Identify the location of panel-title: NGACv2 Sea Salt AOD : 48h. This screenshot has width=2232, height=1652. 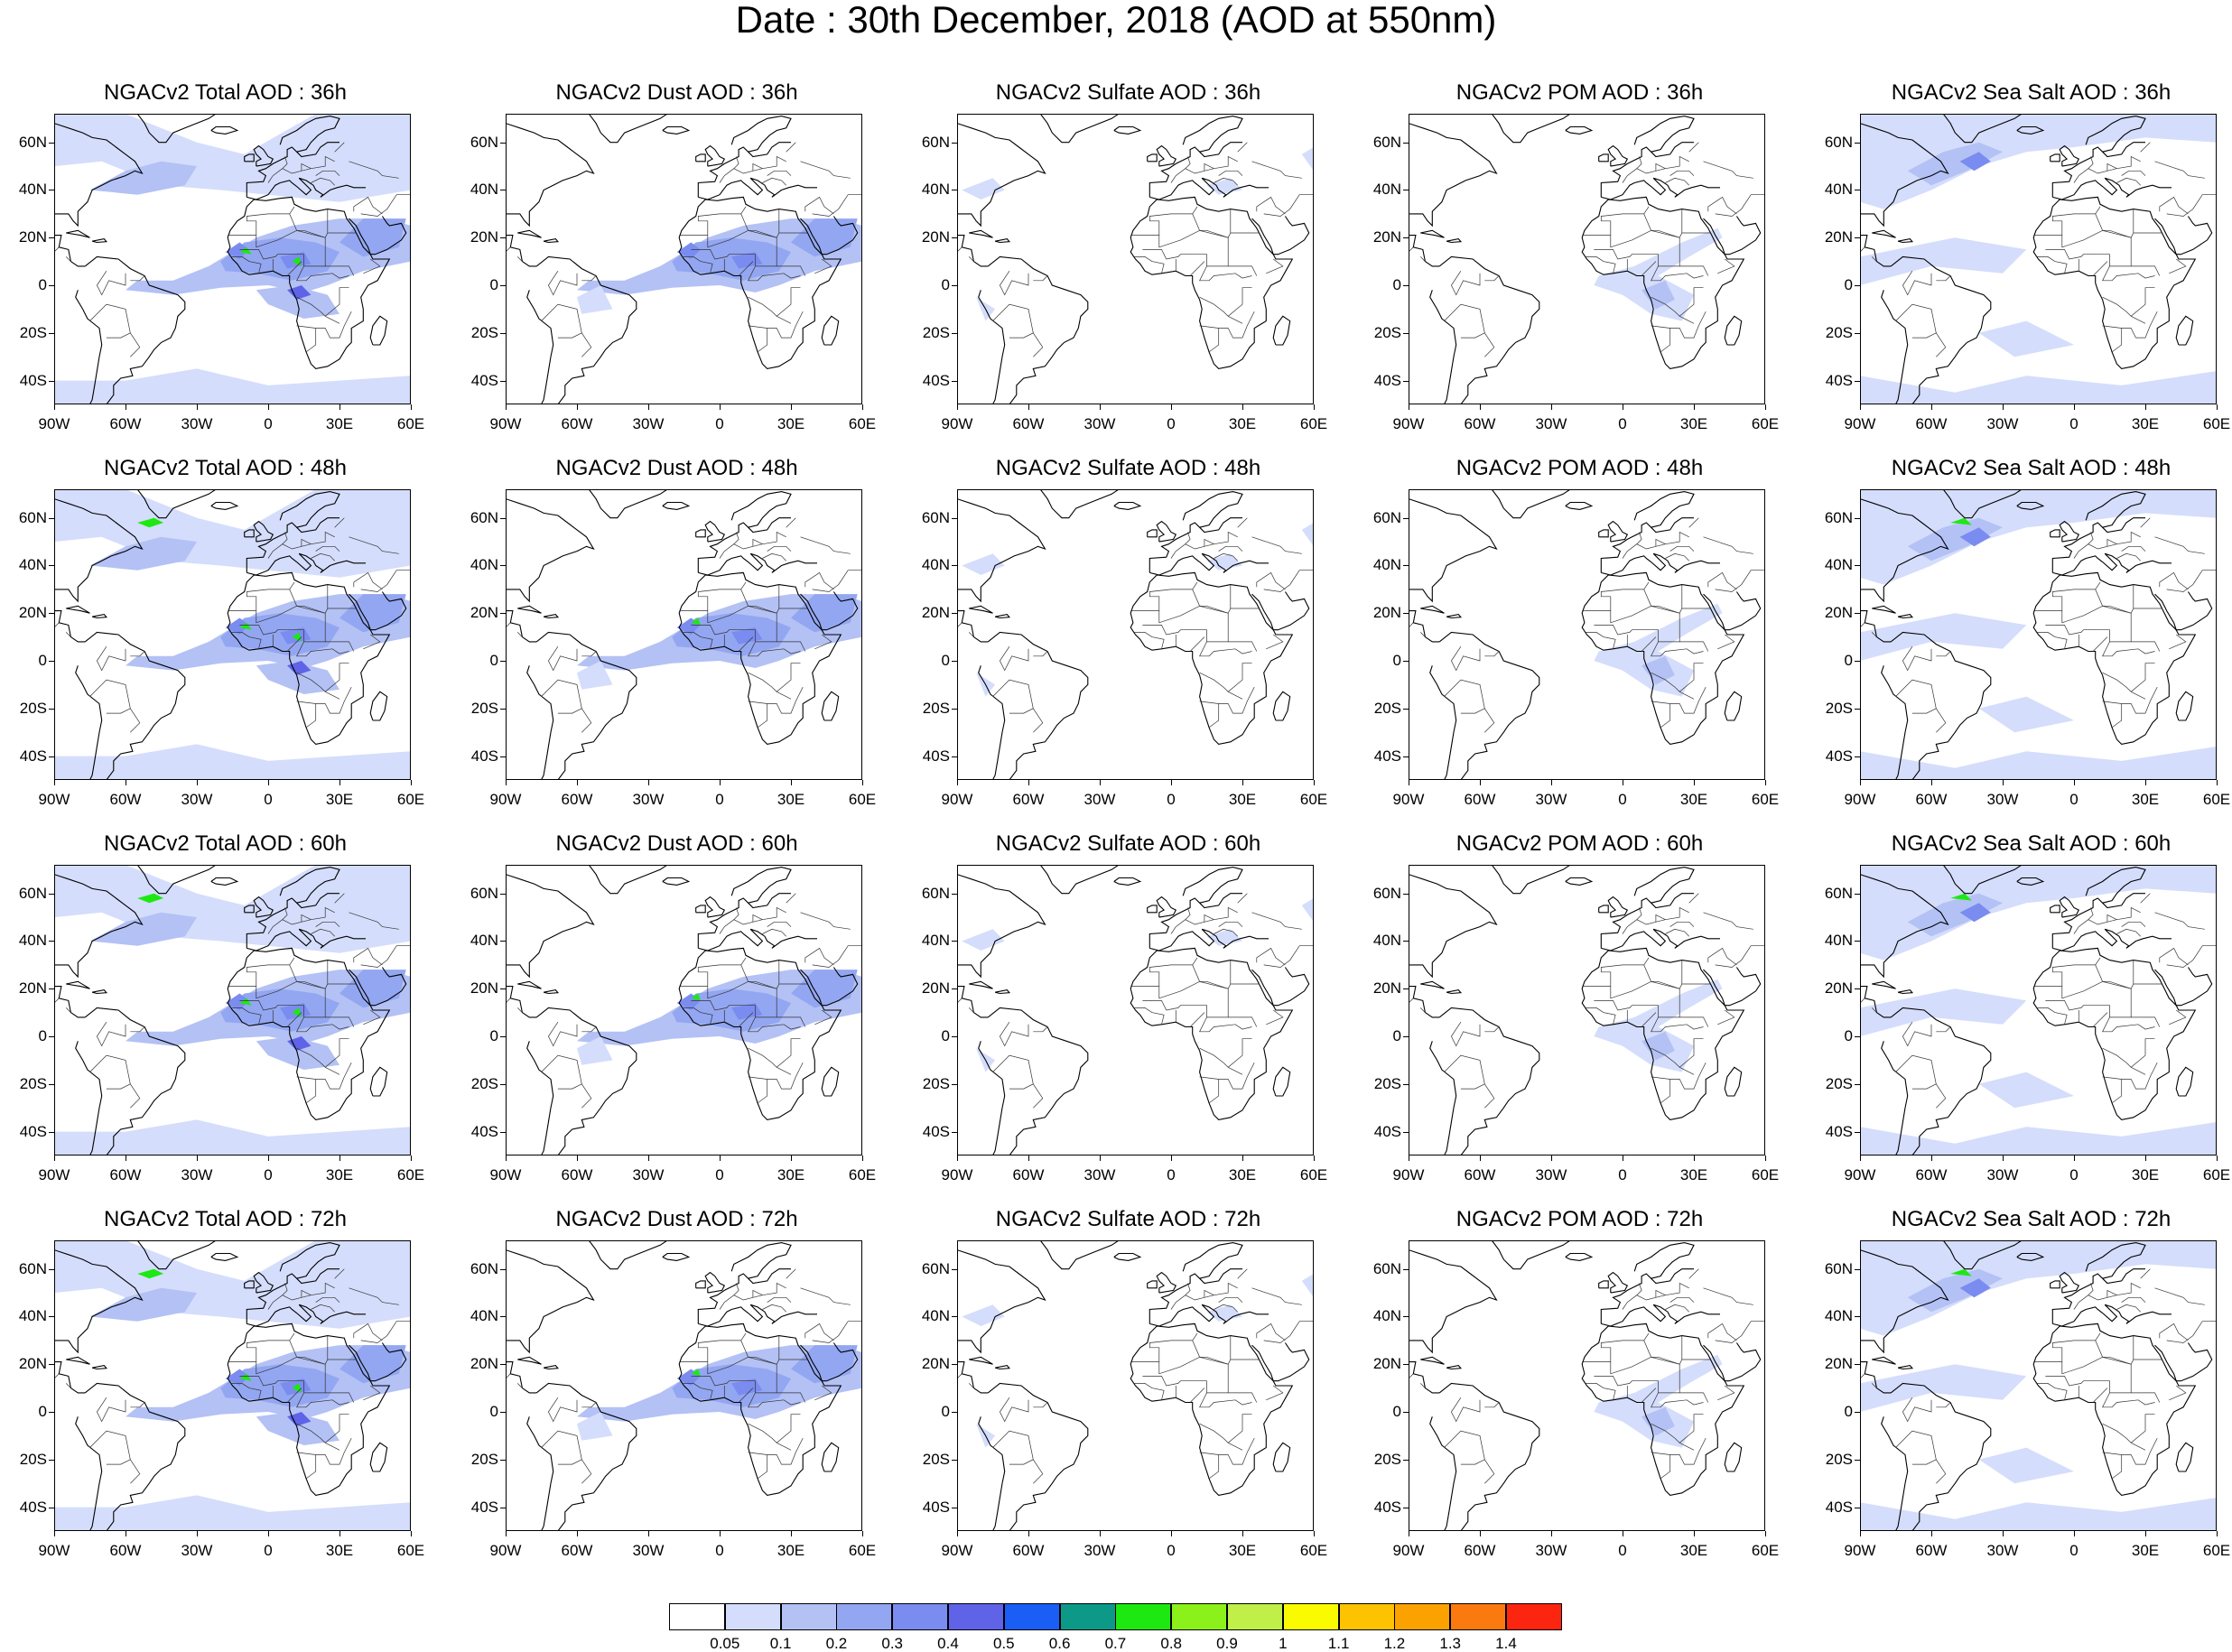
(2031, 468).